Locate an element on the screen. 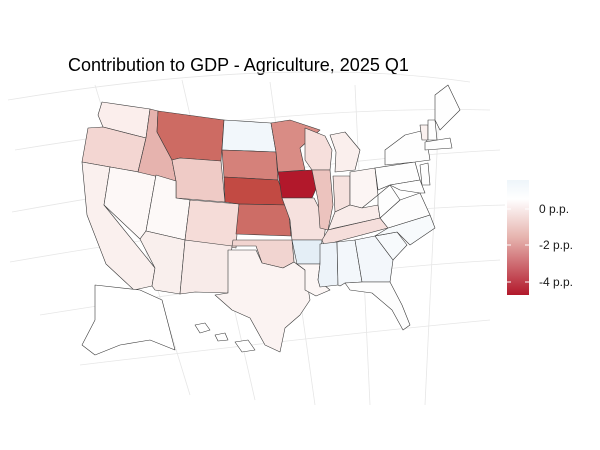  state-NY is located at coordinates (407, 147).